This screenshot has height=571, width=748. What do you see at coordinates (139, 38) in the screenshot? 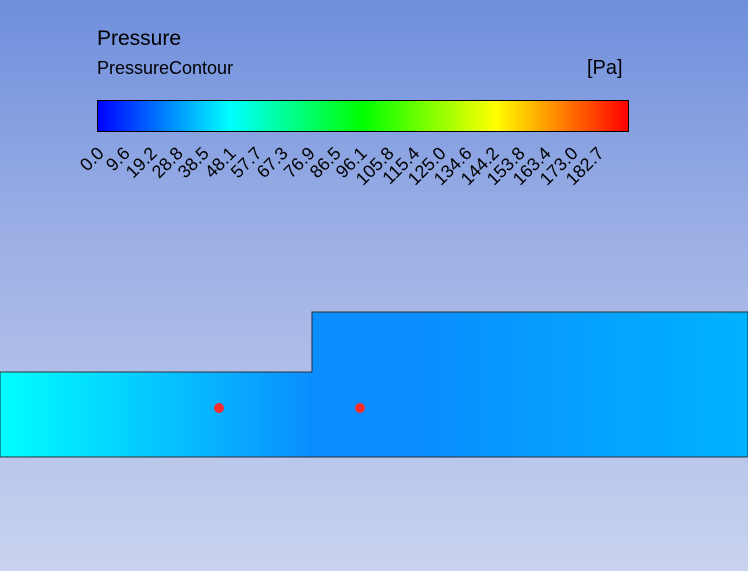
I see `legend-title: Pressure` at bounding box center [139, 38].